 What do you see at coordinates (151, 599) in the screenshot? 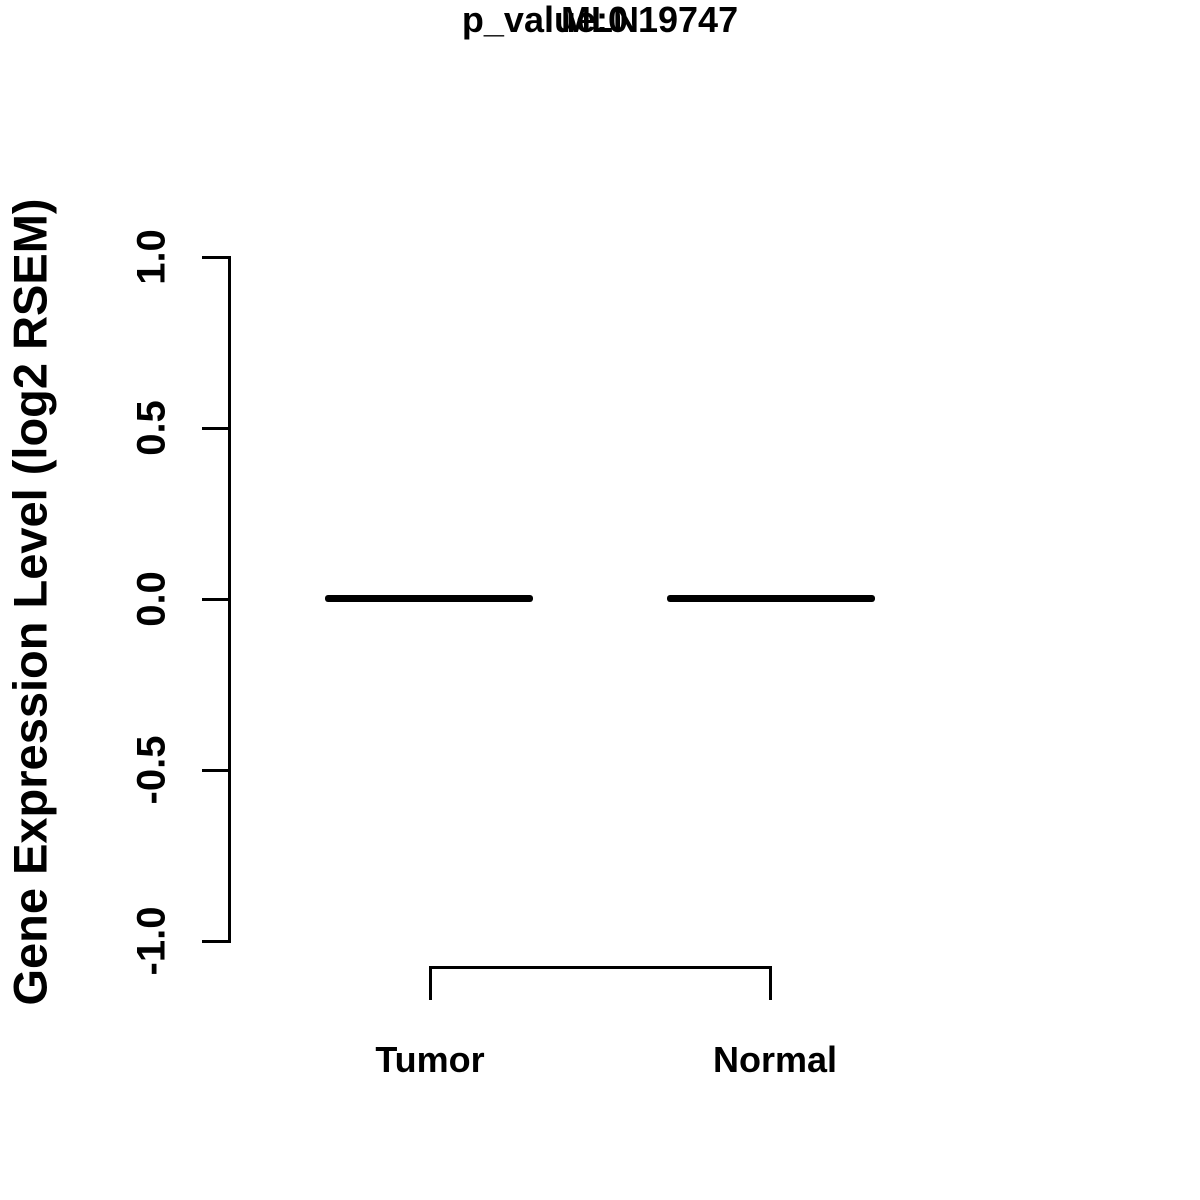
I see `y-tick-label: 0.0` at bounding box center [151, 599].